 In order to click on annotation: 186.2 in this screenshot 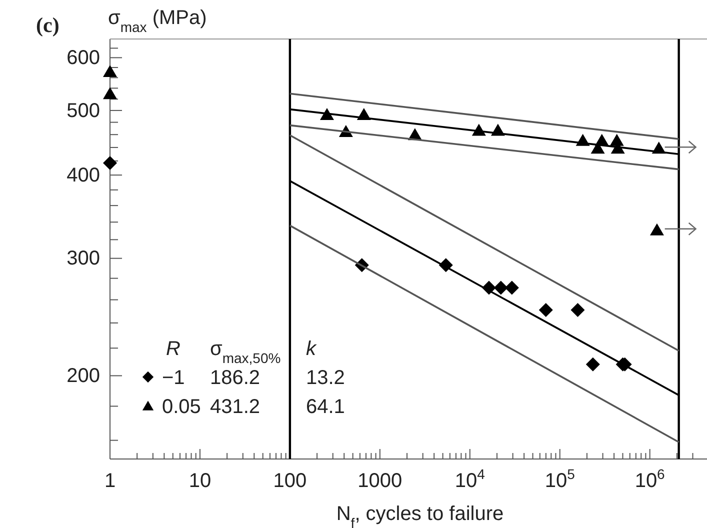, I will do `click(235, 378)`.